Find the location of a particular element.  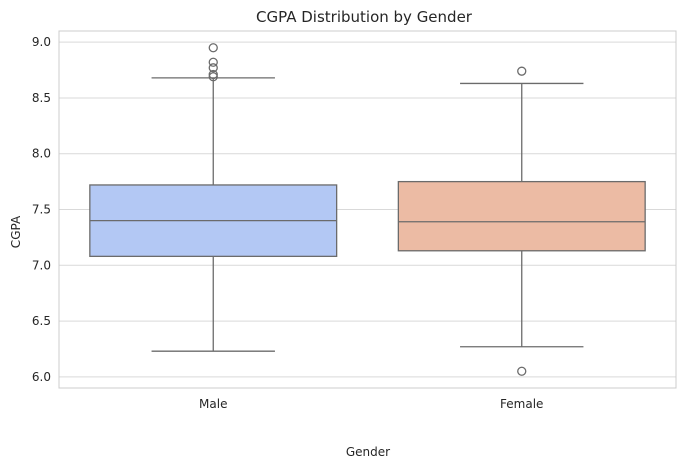

y-tick-label: 9.0 is located at coordinates (41, 42).